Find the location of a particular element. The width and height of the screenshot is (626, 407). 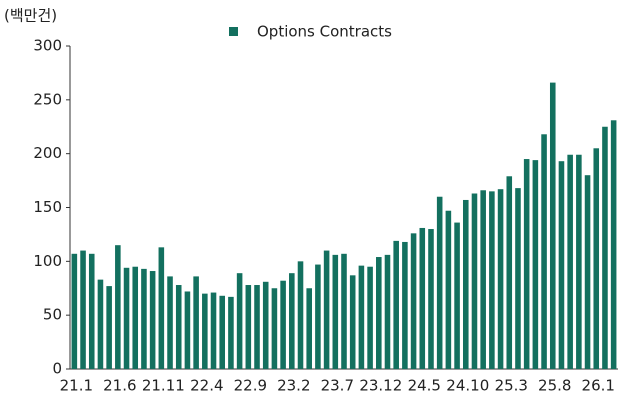

x-tick-label: 23.12 is located at coordinates (380, 386).